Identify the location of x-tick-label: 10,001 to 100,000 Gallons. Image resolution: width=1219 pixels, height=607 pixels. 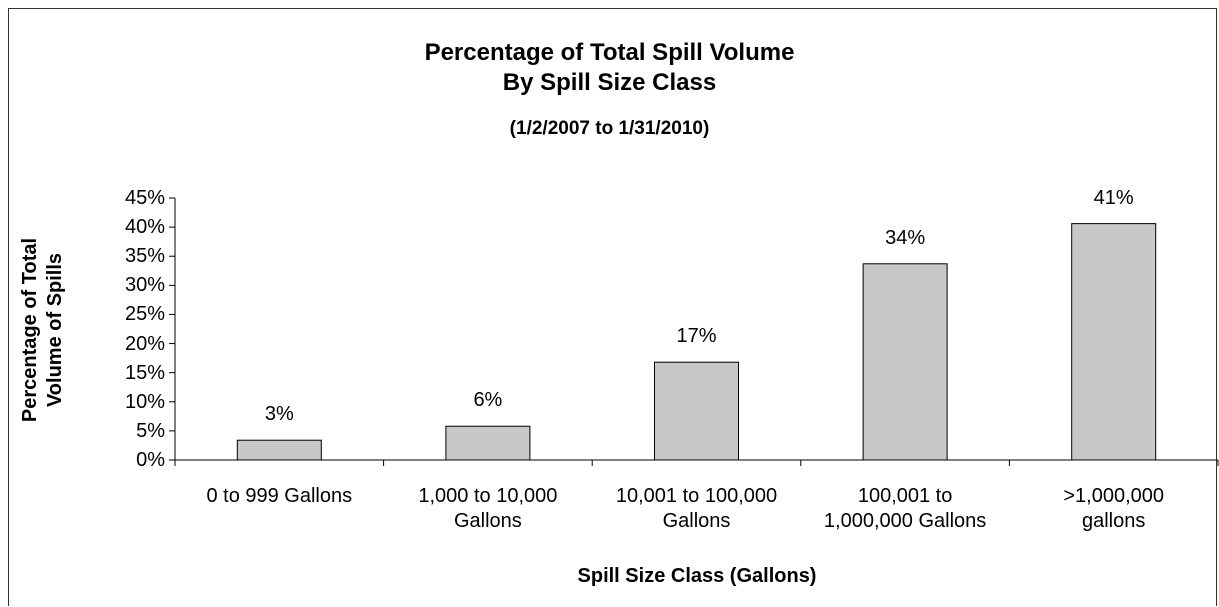
(696, 508).